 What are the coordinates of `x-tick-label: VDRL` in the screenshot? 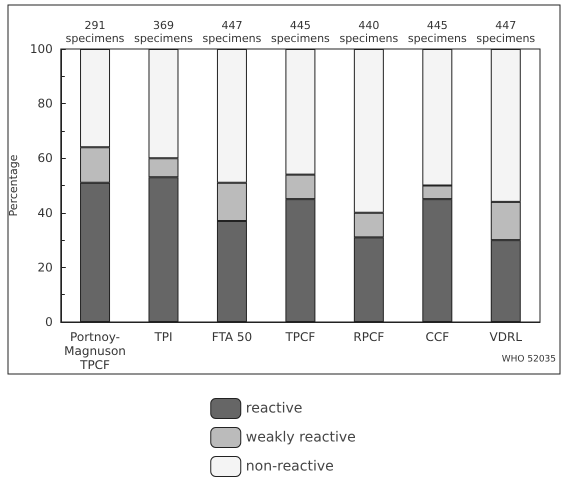 It's located at (506, 337).